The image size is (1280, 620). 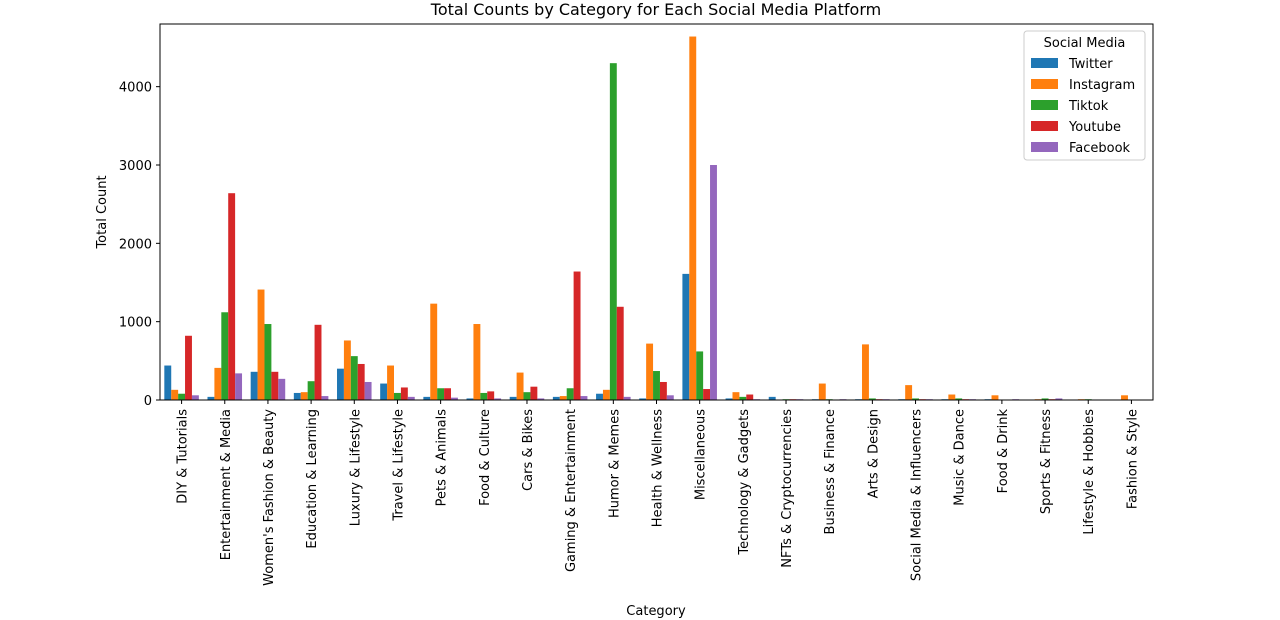 I want to click on x-tick-label: Women's Fashion & Beauty, so click(x=269, y=497).